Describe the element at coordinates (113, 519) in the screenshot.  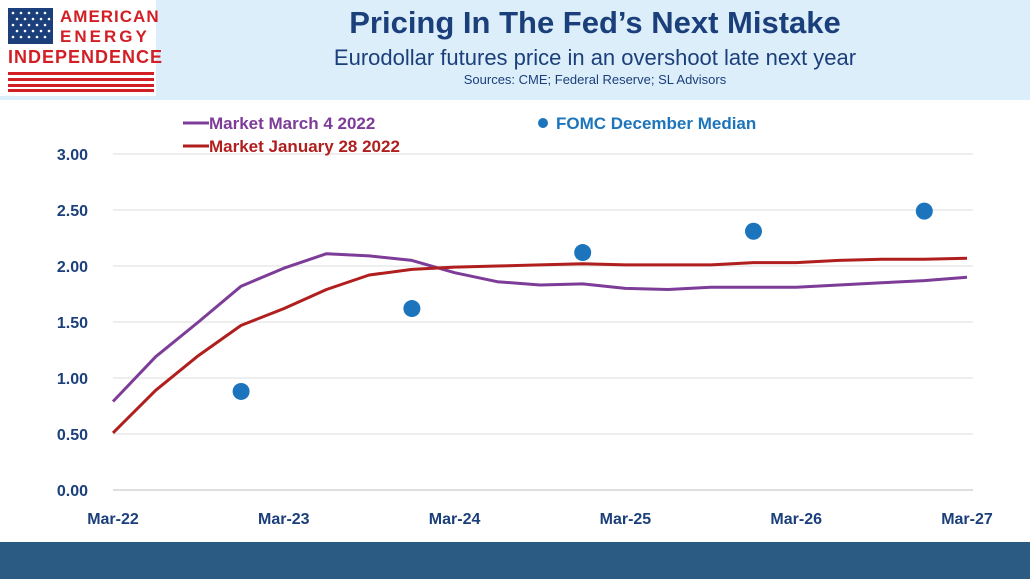
I see `x-tick-label: Mar-22` at that location.